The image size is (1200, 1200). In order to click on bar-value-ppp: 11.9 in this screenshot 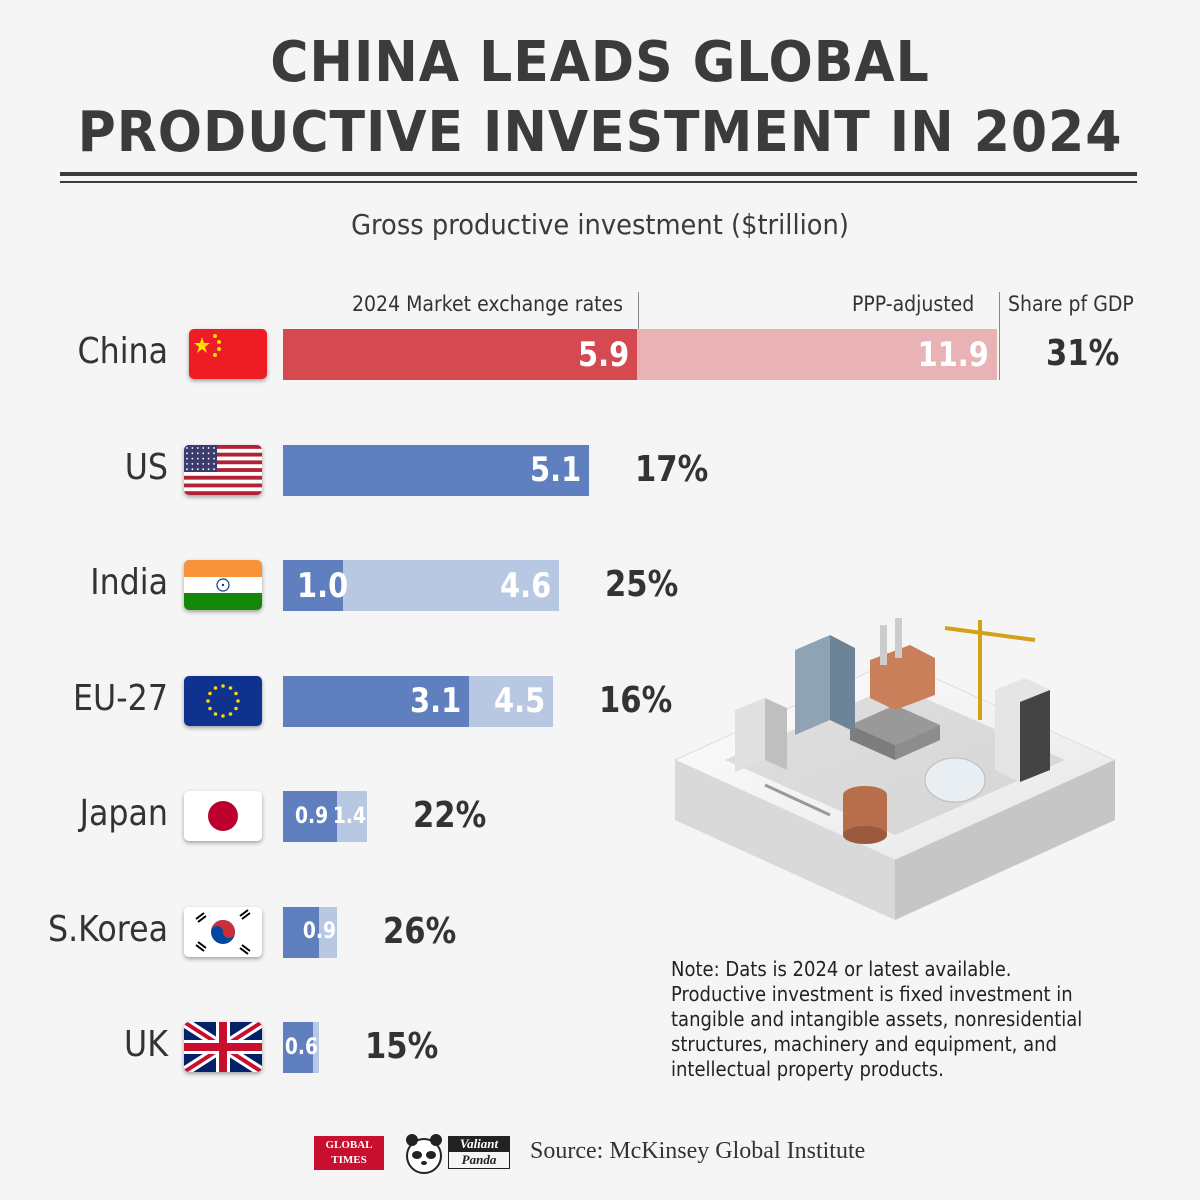, I will do `click(953, 354)`.